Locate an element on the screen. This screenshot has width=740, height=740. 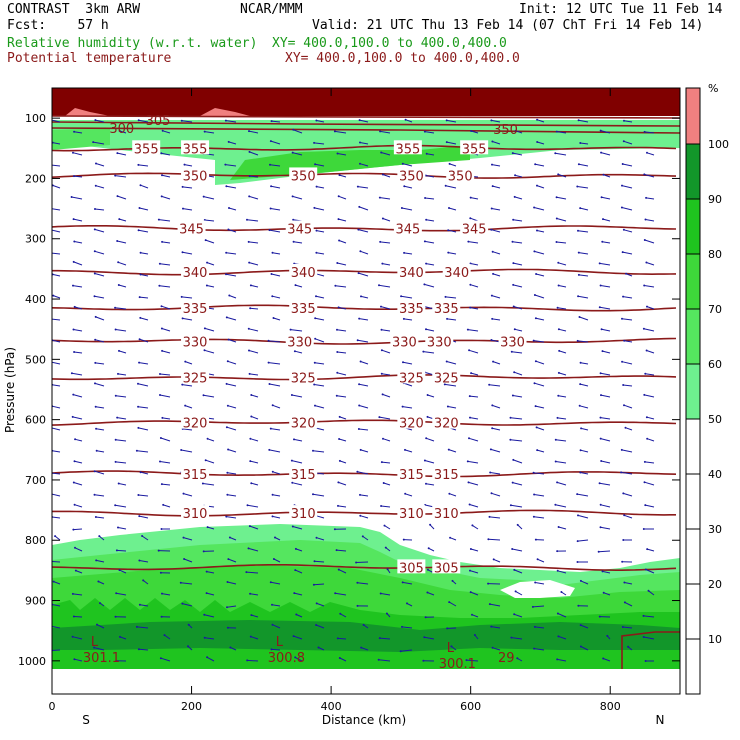
contour-label-325: 325 is located at coordinates (411, 378).